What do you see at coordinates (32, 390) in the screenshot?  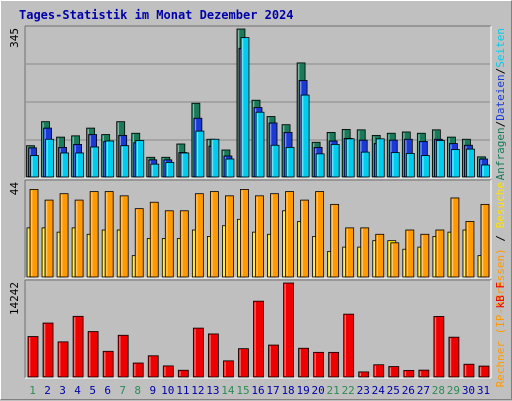 I see `x-tick-label-day-1: 1` at bounding box center [32, 390].